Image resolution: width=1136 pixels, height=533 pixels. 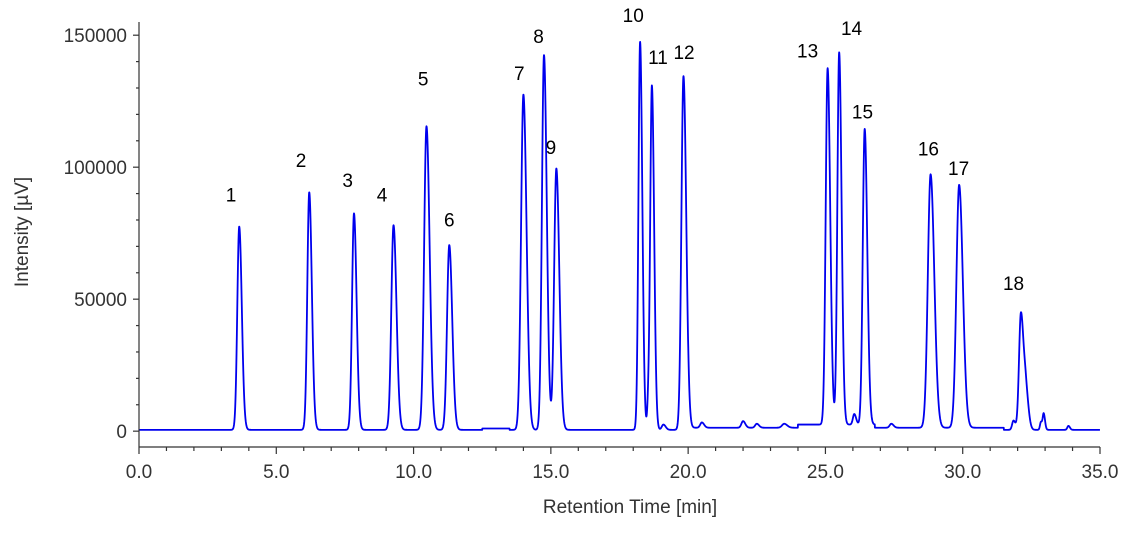 I want to click on x-tick-label: 25.0, so click(x=825, y=472).